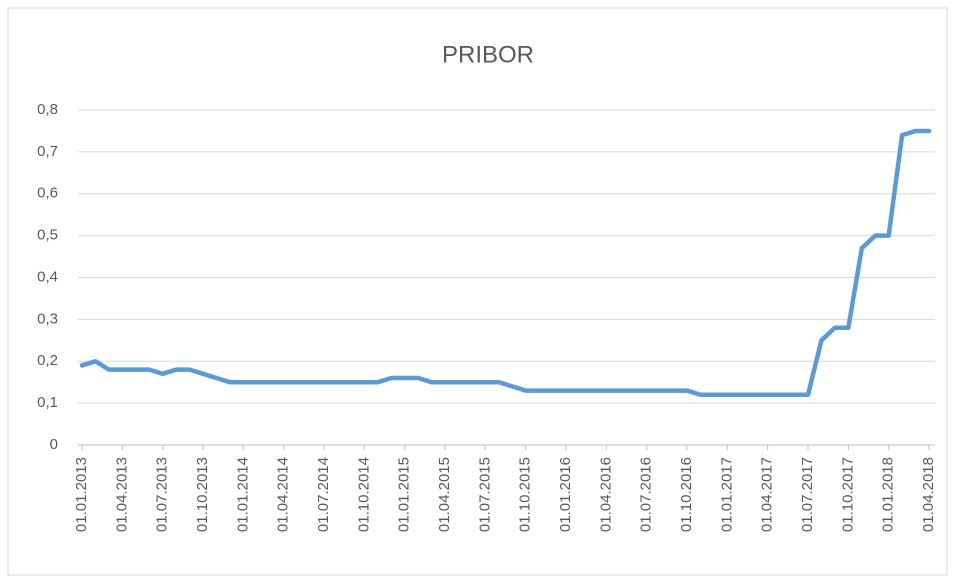 Image resolution: width=954 pixels, height=578 pixels. Describe the element at coordinates (444, 494) in the screenshot. I see `x-tick-label: 01.04.2015` at that location.